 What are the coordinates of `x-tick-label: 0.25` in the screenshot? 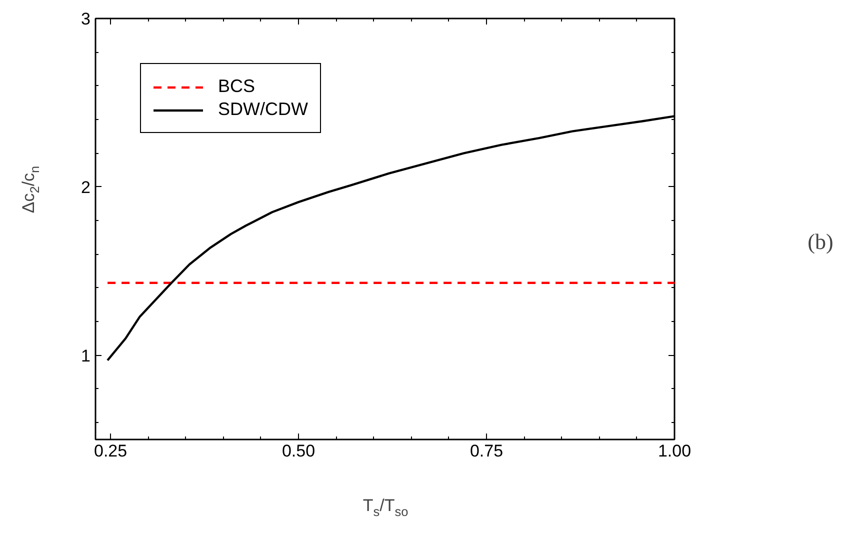 It's located at (111, 451).